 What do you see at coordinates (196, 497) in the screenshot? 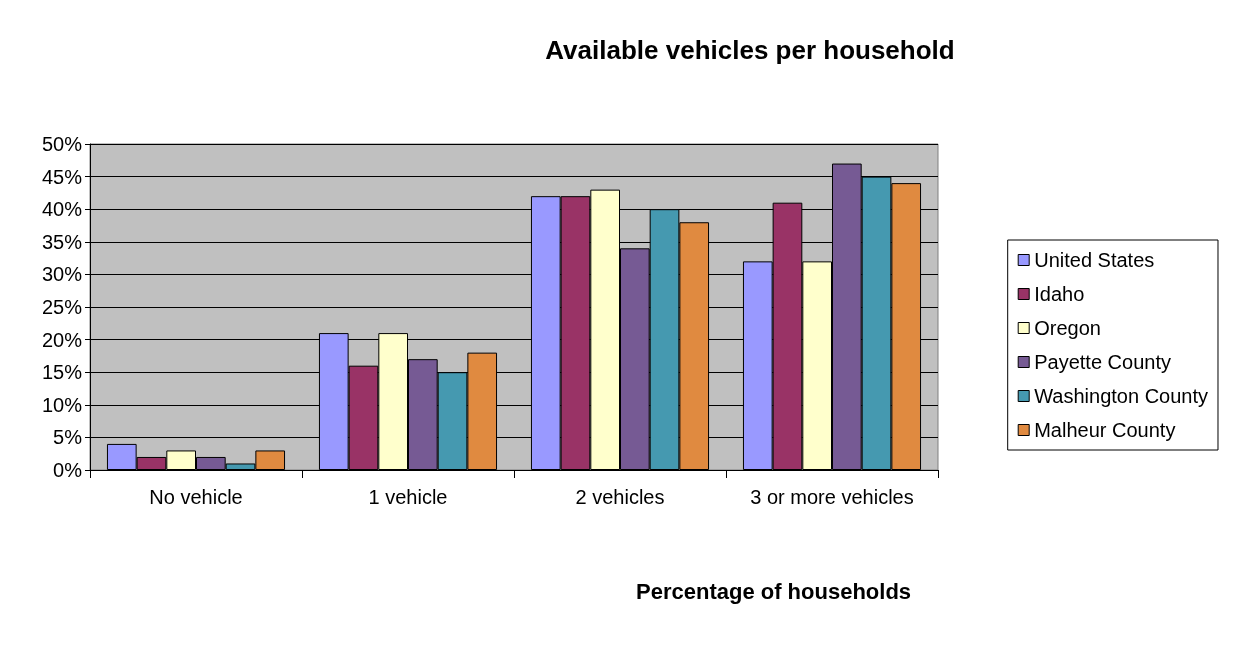
I see `x-tick-label: No vehicle` at bounding box center [196, 497].